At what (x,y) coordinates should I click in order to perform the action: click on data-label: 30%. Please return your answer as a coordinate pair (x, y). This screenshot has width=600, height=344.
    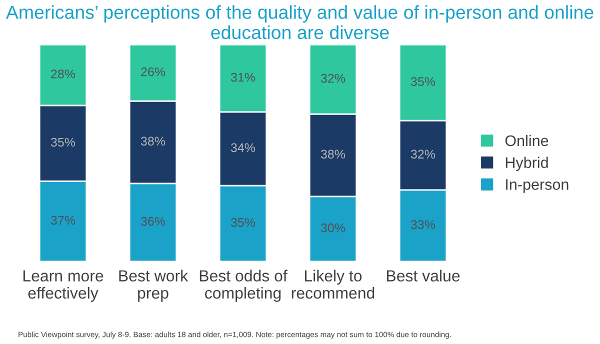
    Looking at the image, I should click on (333, 227).